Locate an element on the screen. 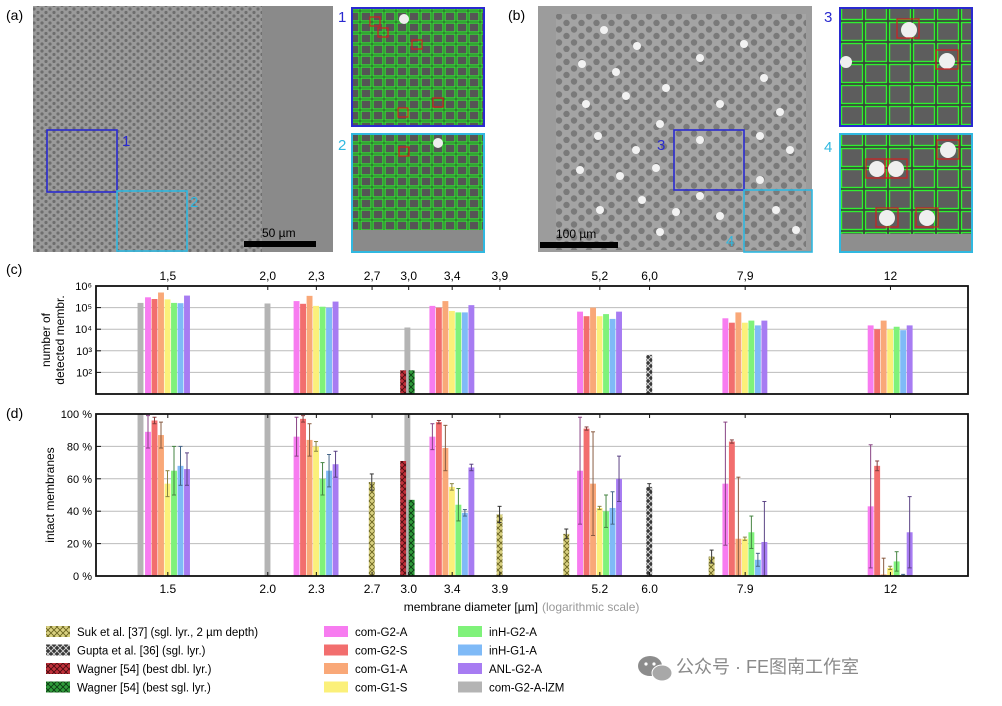 Image resolution: width=1002 pixels, height=706 pixels. chart-d-ylabel: intact membranes is located at coordinates (50, 494).